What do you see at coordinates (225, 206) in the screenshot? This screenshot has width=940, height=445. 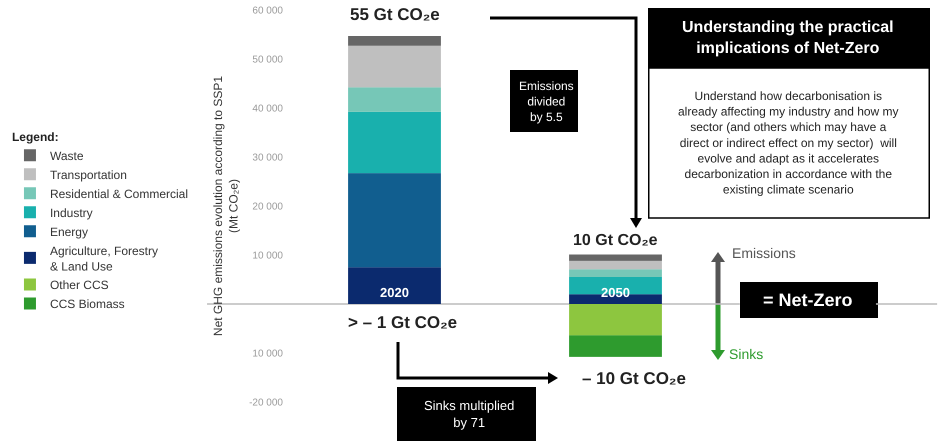 I see `y-axis-title: Net GHG emissions evolution according to SSP1 (Mt CO₂e)` at bounding box center [225, 206].